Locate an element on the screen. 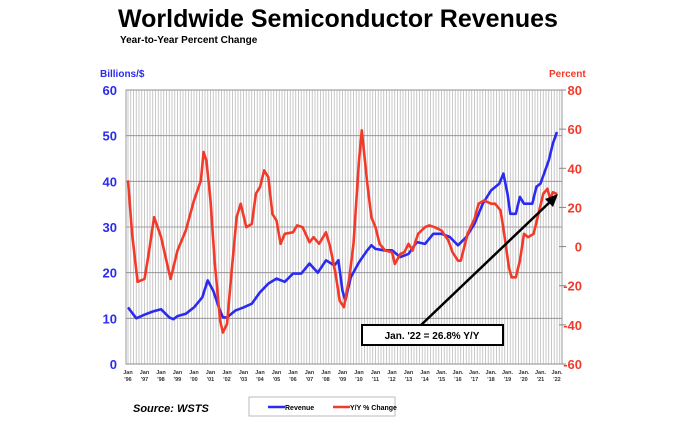 The height and width of the screenshot is (428, 682). x-tick-label: '21 is located at coordinates (540, 380).